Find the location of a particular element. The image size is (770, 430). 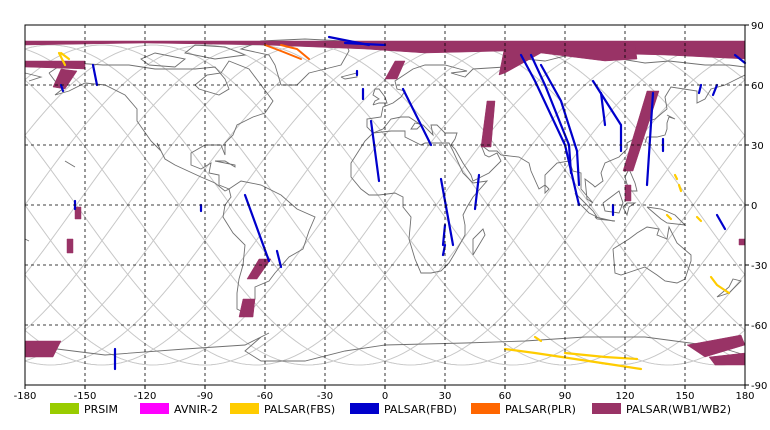

longitude-ticks: -180 -150 -120 -90 -60 -30 0 30 60 90 120 150 180 is located at coordinates (384, 393).